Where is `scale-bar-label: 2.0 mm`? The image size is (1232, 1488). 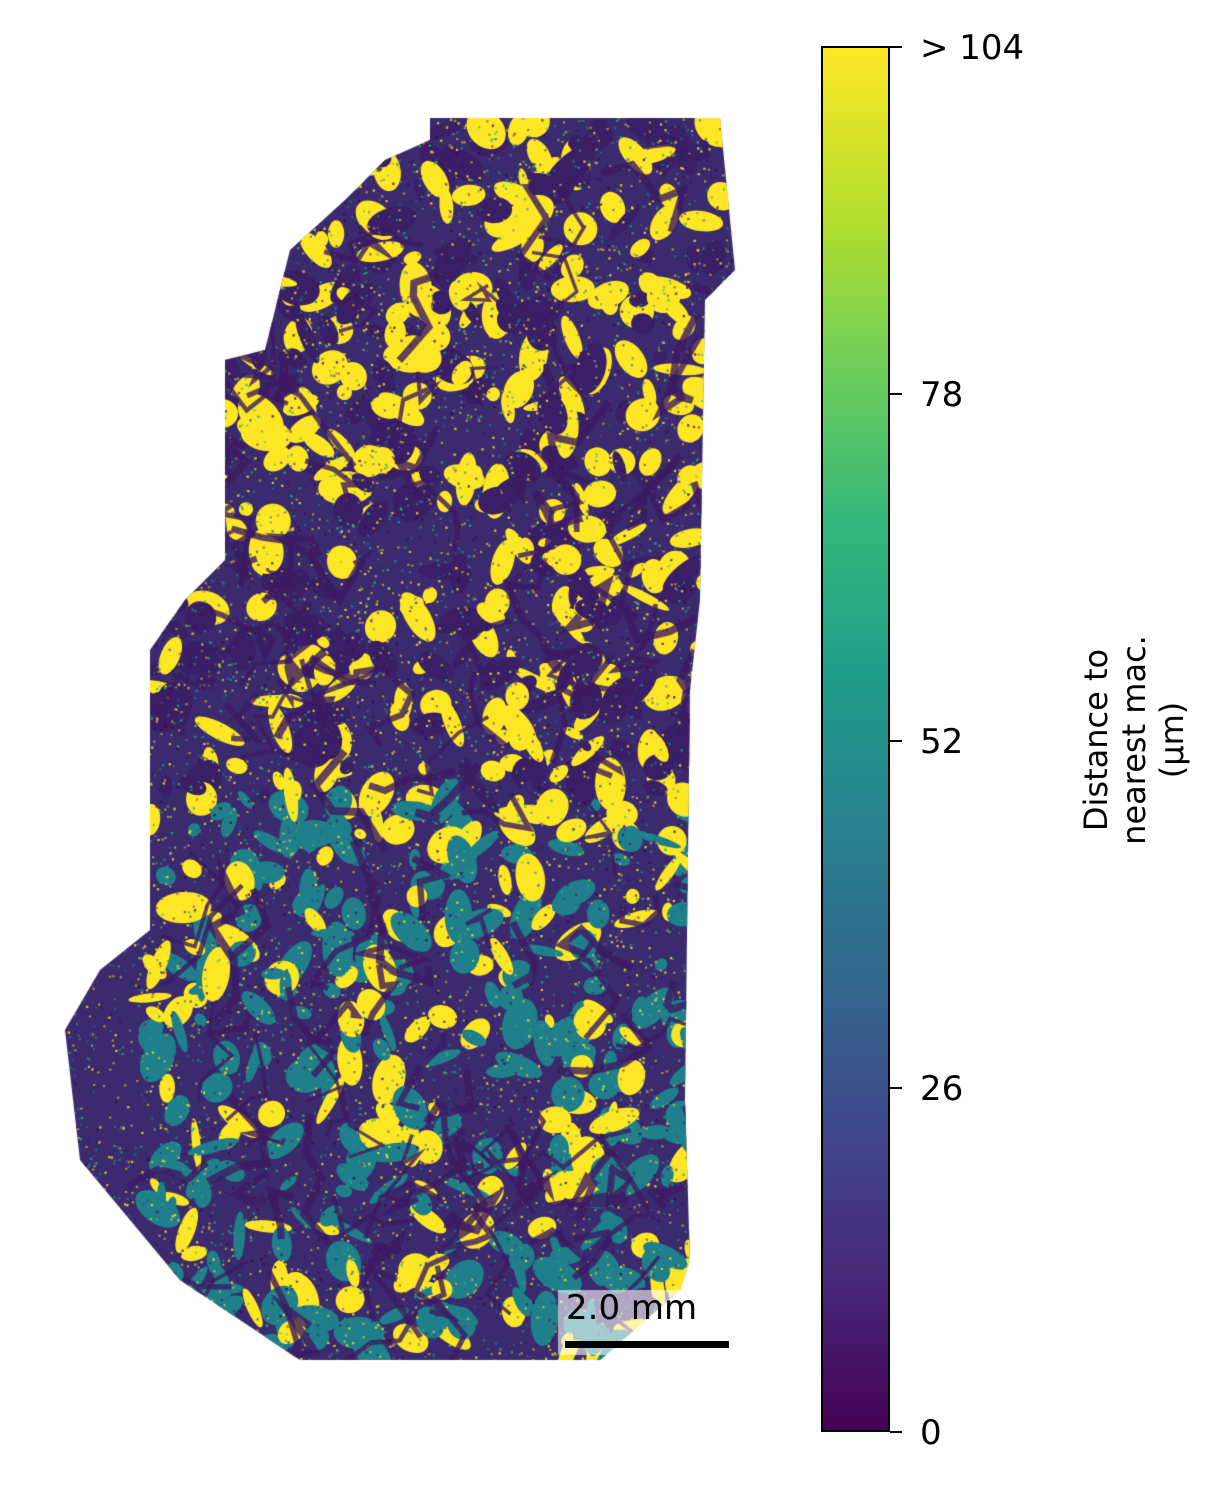
scale-bar-label: 2.0 mm is located at coordinates (632, 1308).